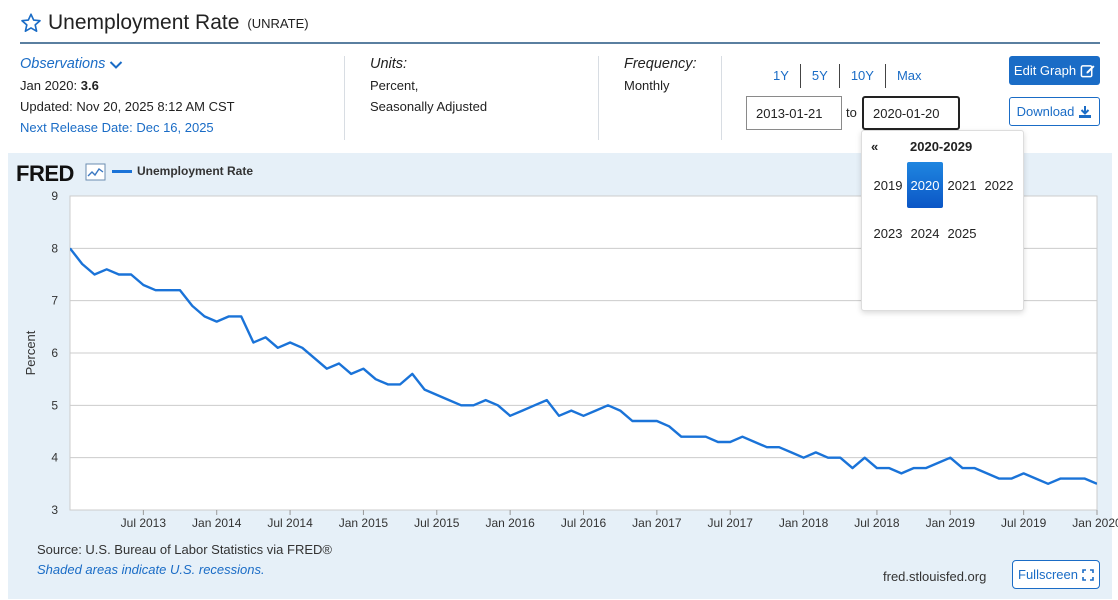 This screenshot has width=1118, height=600. I want to click on y-tick-label: 8, so click(54, 248).